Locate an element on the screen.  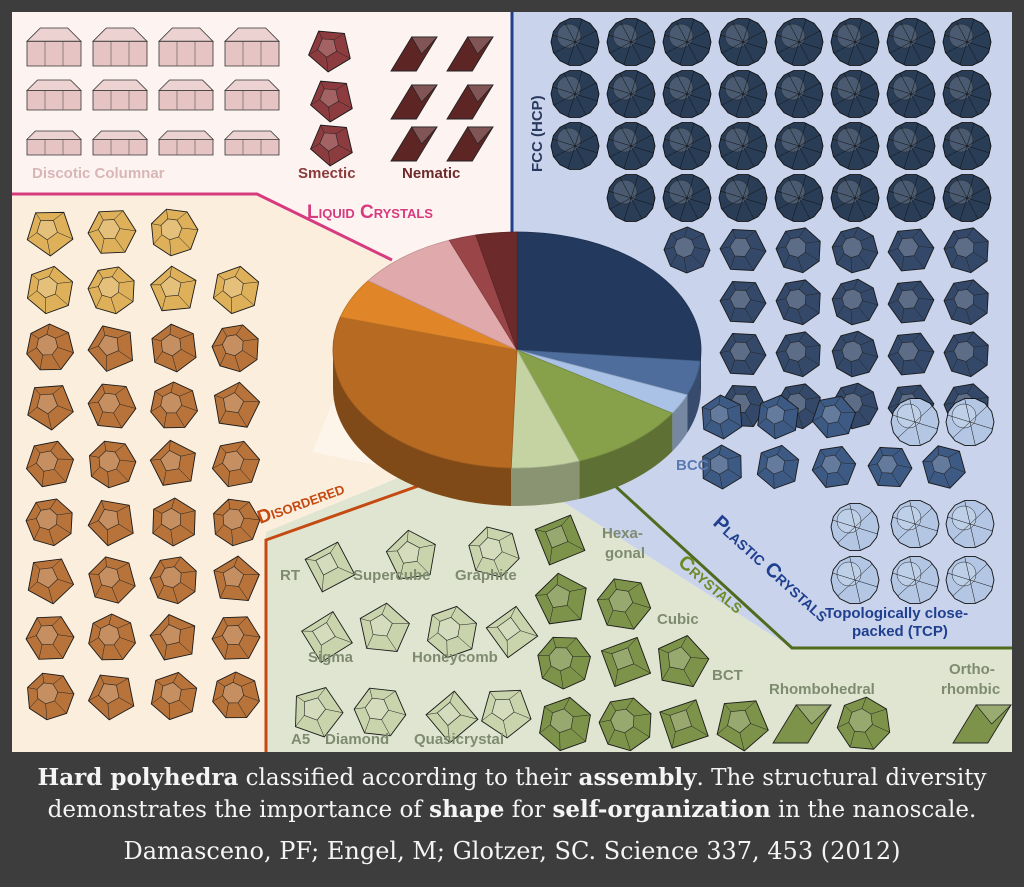
pie-slice-nematic is located at coordinates (496, 291).